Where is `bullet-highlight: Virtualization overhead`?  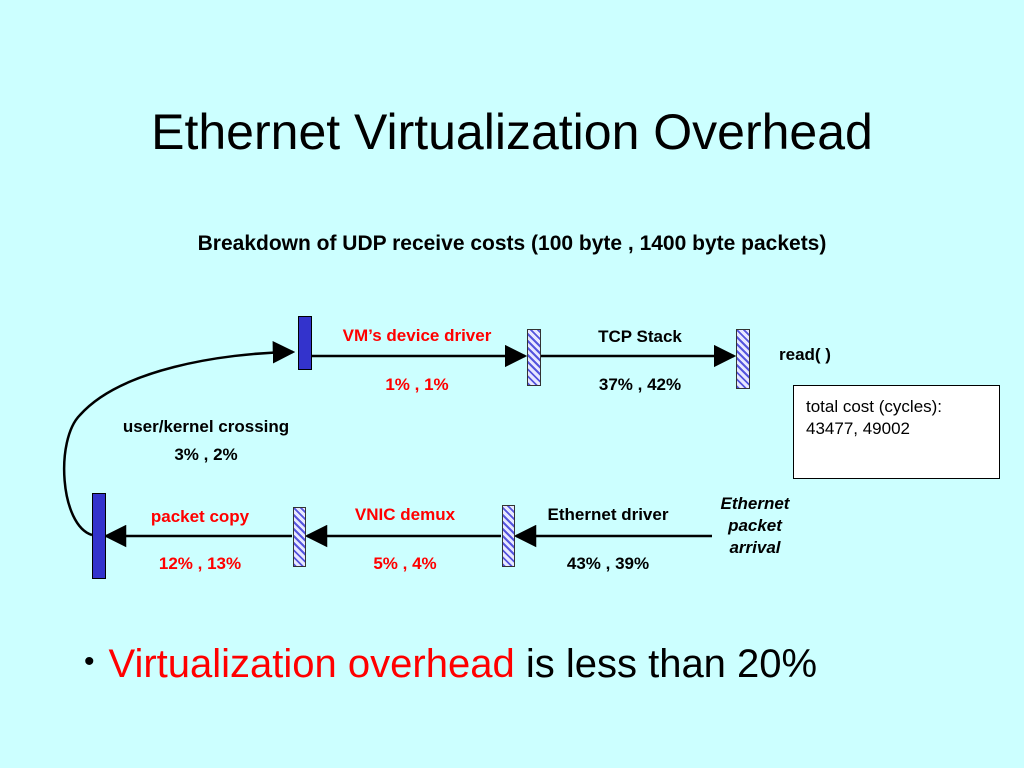 bullet-highlight: Virtualization overhead is located at coordinates (311, 664).